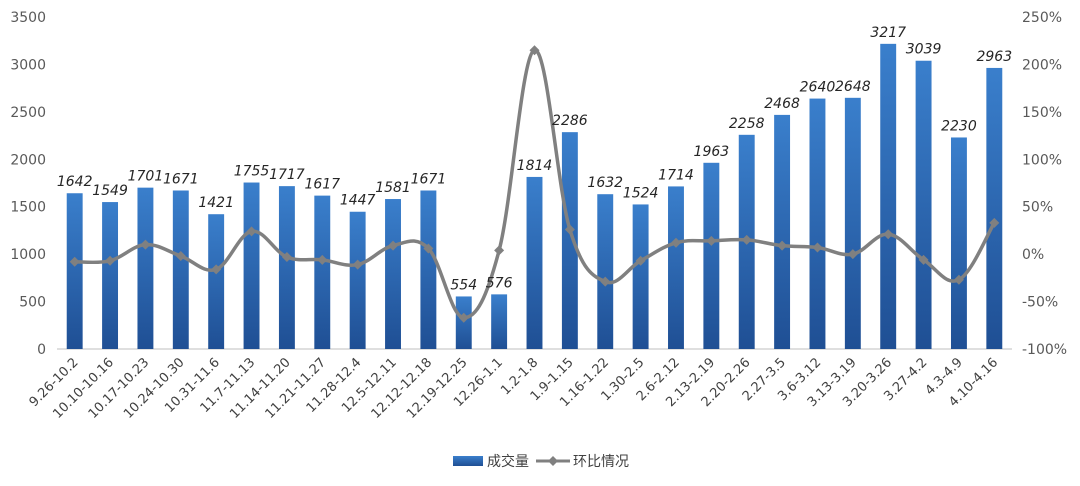 The width and height of the screenshot is (1080, 486). I want to click on legend: 成交量 环比情况, so click(541, 461).